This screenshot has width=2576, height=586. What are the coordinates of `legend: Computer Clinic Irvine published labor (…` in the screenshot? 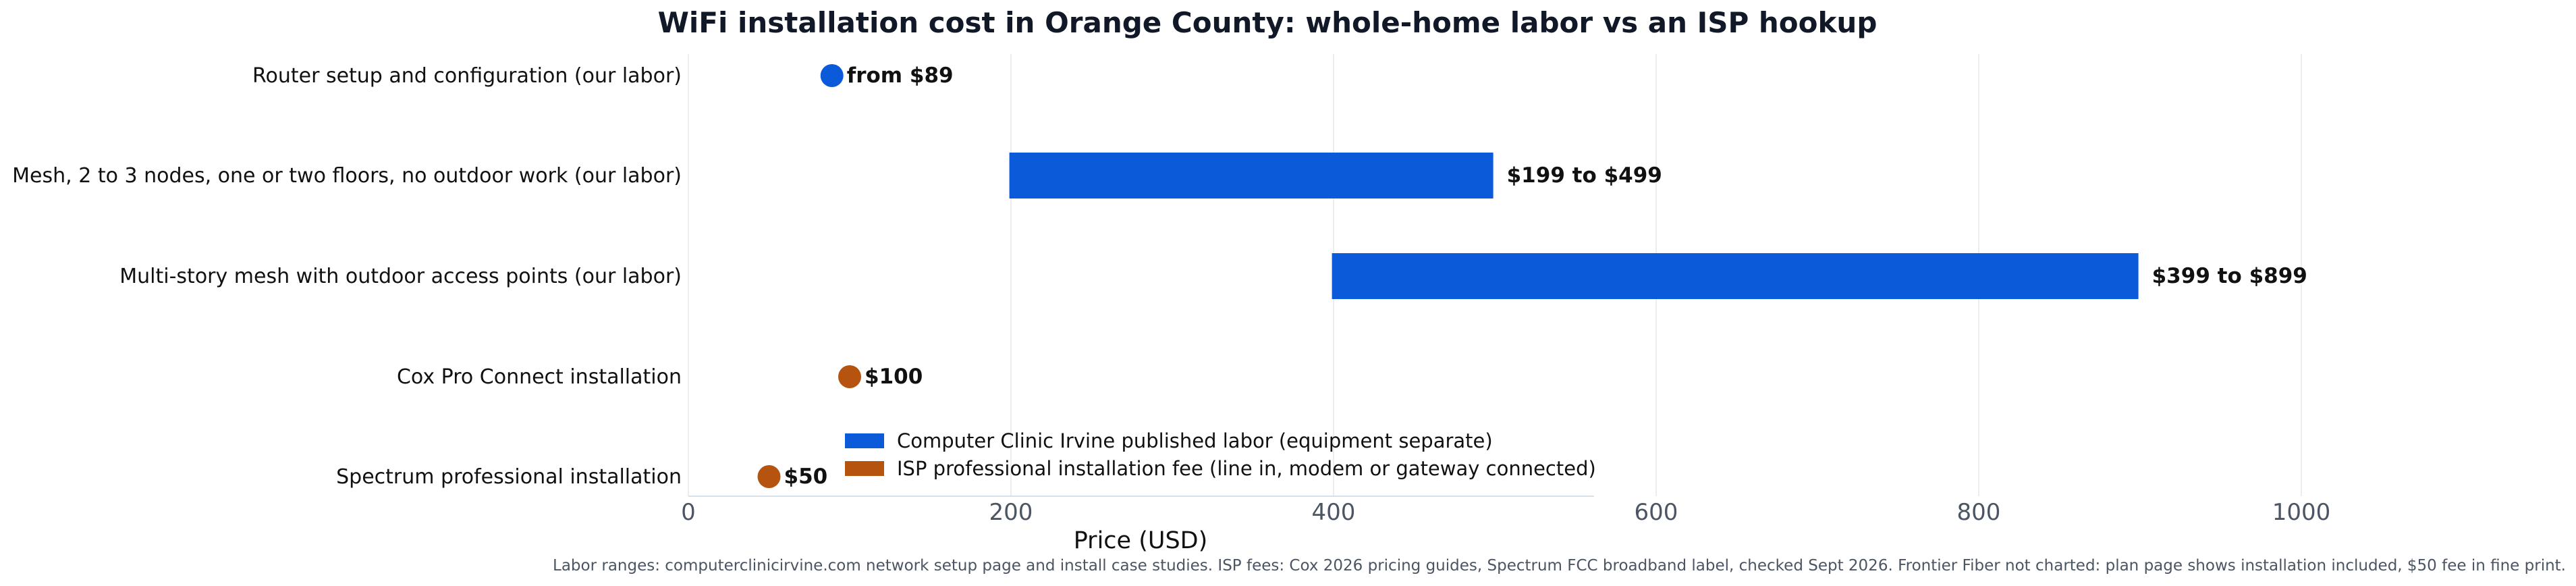 It's located at (1220, 454).